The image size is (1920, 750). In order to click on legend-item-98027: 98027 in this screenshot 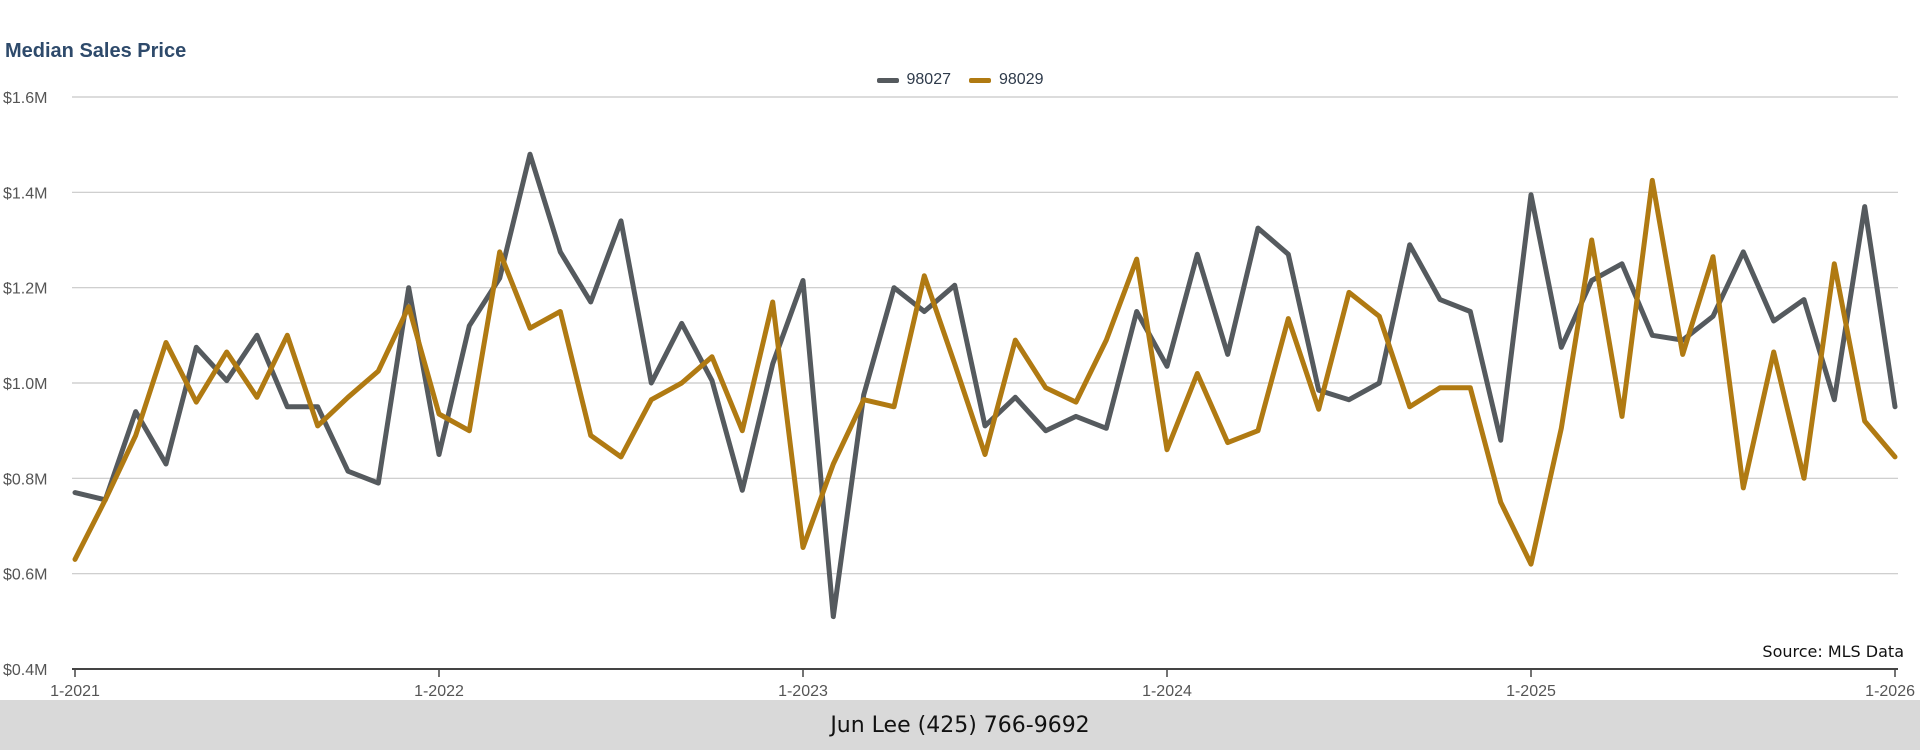, I will do `click(914, 80)`.